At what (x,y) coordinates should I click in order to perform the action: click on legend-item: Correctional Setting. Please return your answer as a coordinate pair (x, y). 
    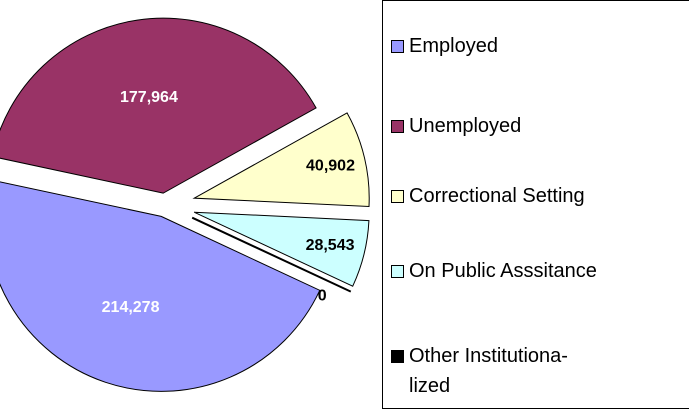
    Looking at the image, I should click on (488, 196).